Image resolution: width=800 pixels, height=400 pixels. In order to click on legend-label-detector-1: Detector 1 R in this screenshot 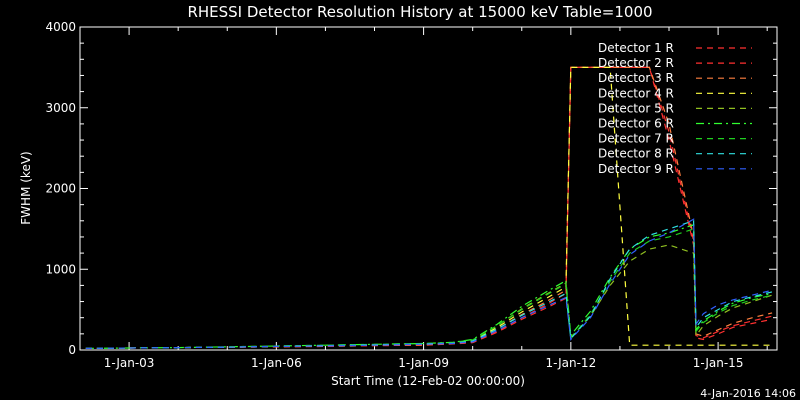, I will do `click(636, 48)`.